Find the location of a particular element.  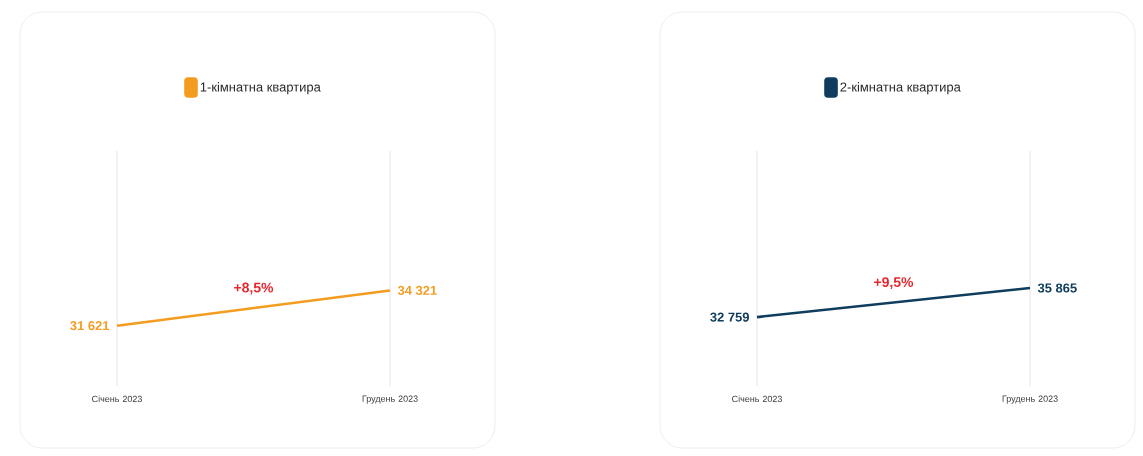

legend-label: 1-кімнатна квартира is located at coordinates (260, 88).